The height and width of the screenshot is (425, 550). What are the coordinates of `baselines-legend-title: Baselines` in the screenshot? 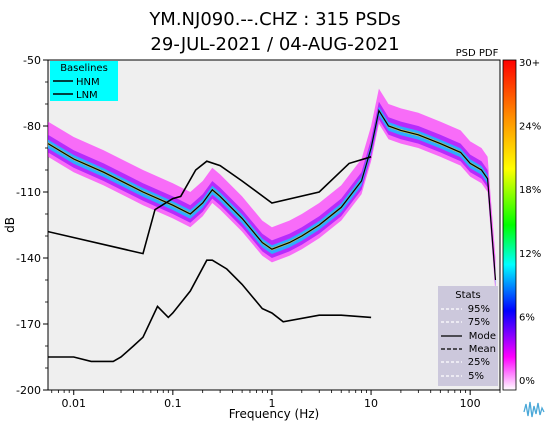 It's located at (84, 68).